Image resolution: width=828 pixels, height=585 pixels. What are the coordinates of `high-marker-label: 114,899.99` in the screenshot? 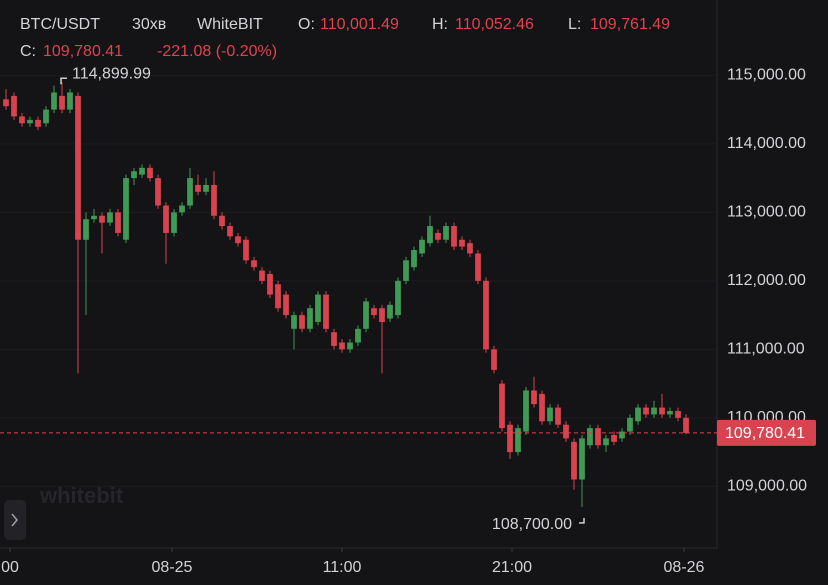 It's located at (111, 73).